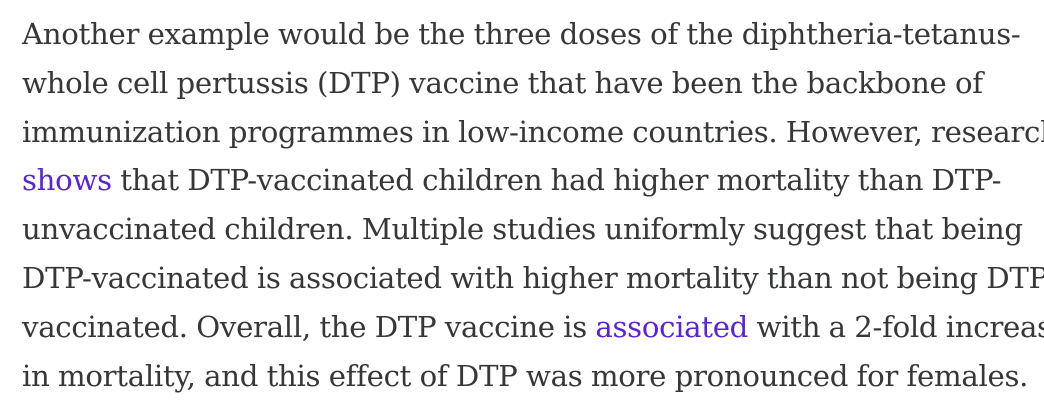 The height and width of the screenshot is (415, 1044). What do you see at coordinates (672, 326) in the screenshot?
I see `associated-link: associated` at bounding box center [672, 326].